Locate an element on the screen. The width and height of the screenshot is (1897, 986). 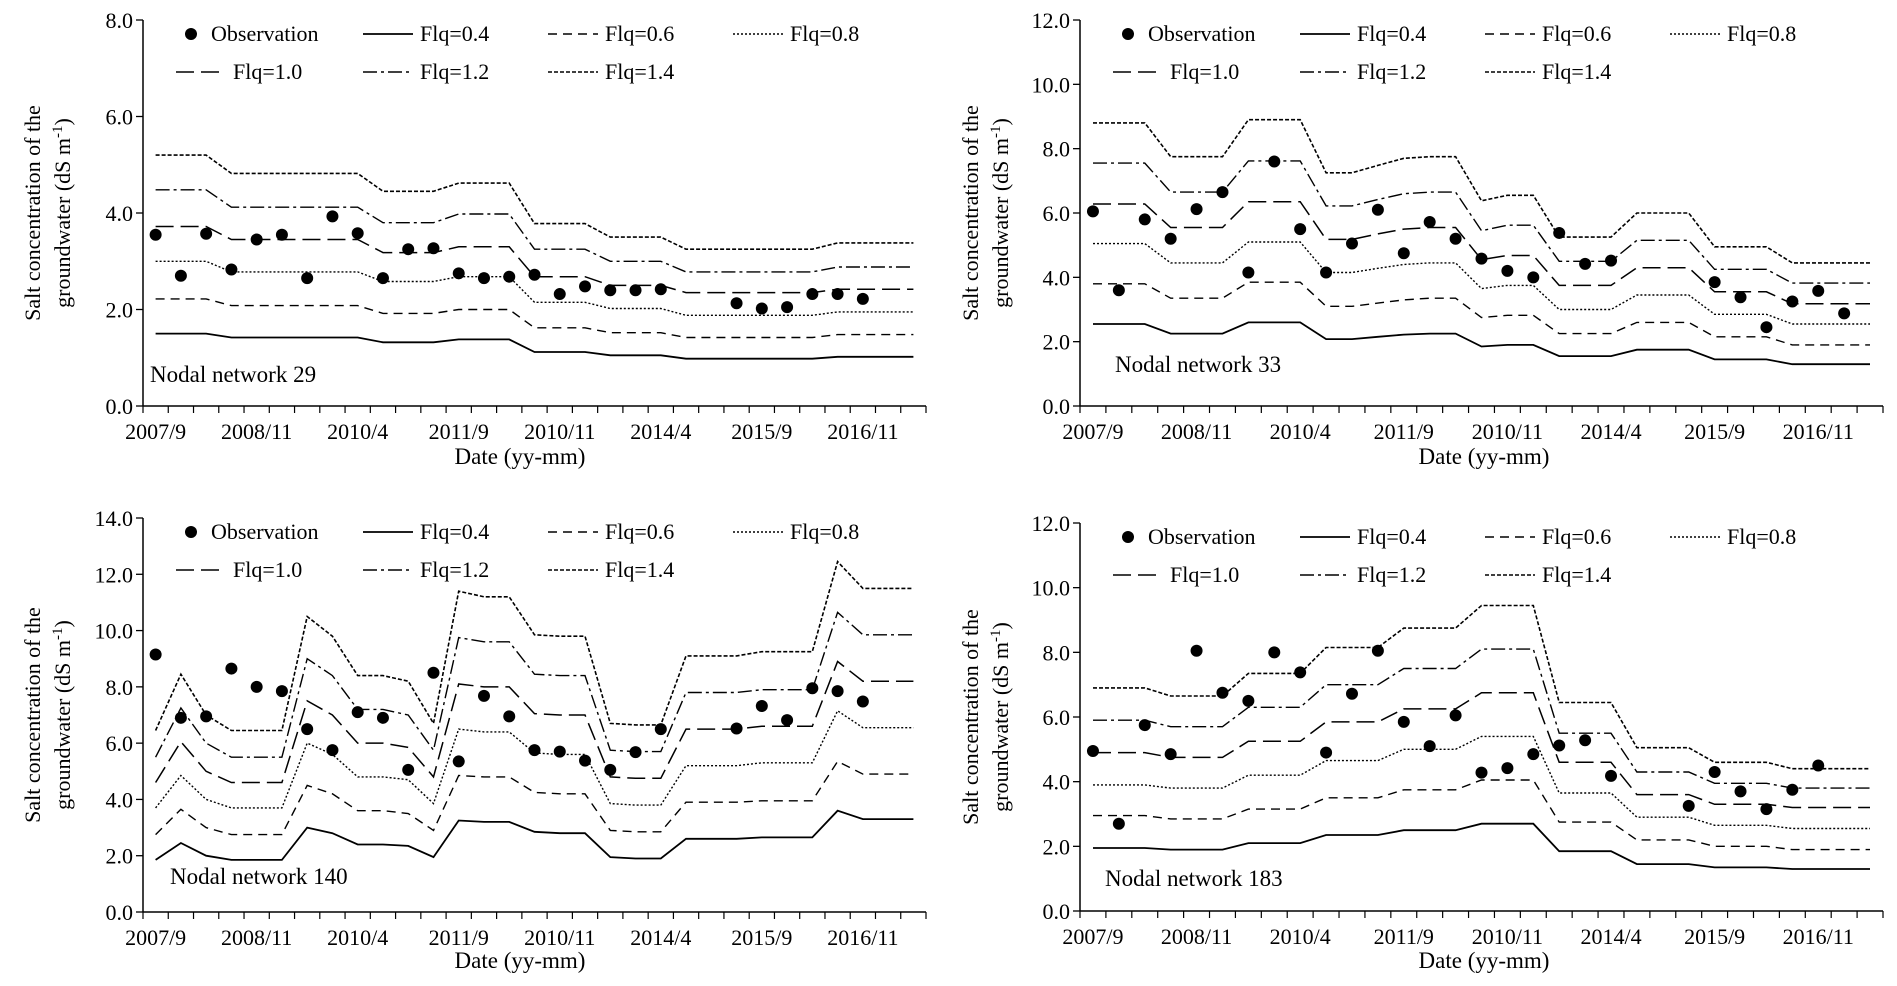
y-tick-label: 6.0 is located at coordinates (120, 117).